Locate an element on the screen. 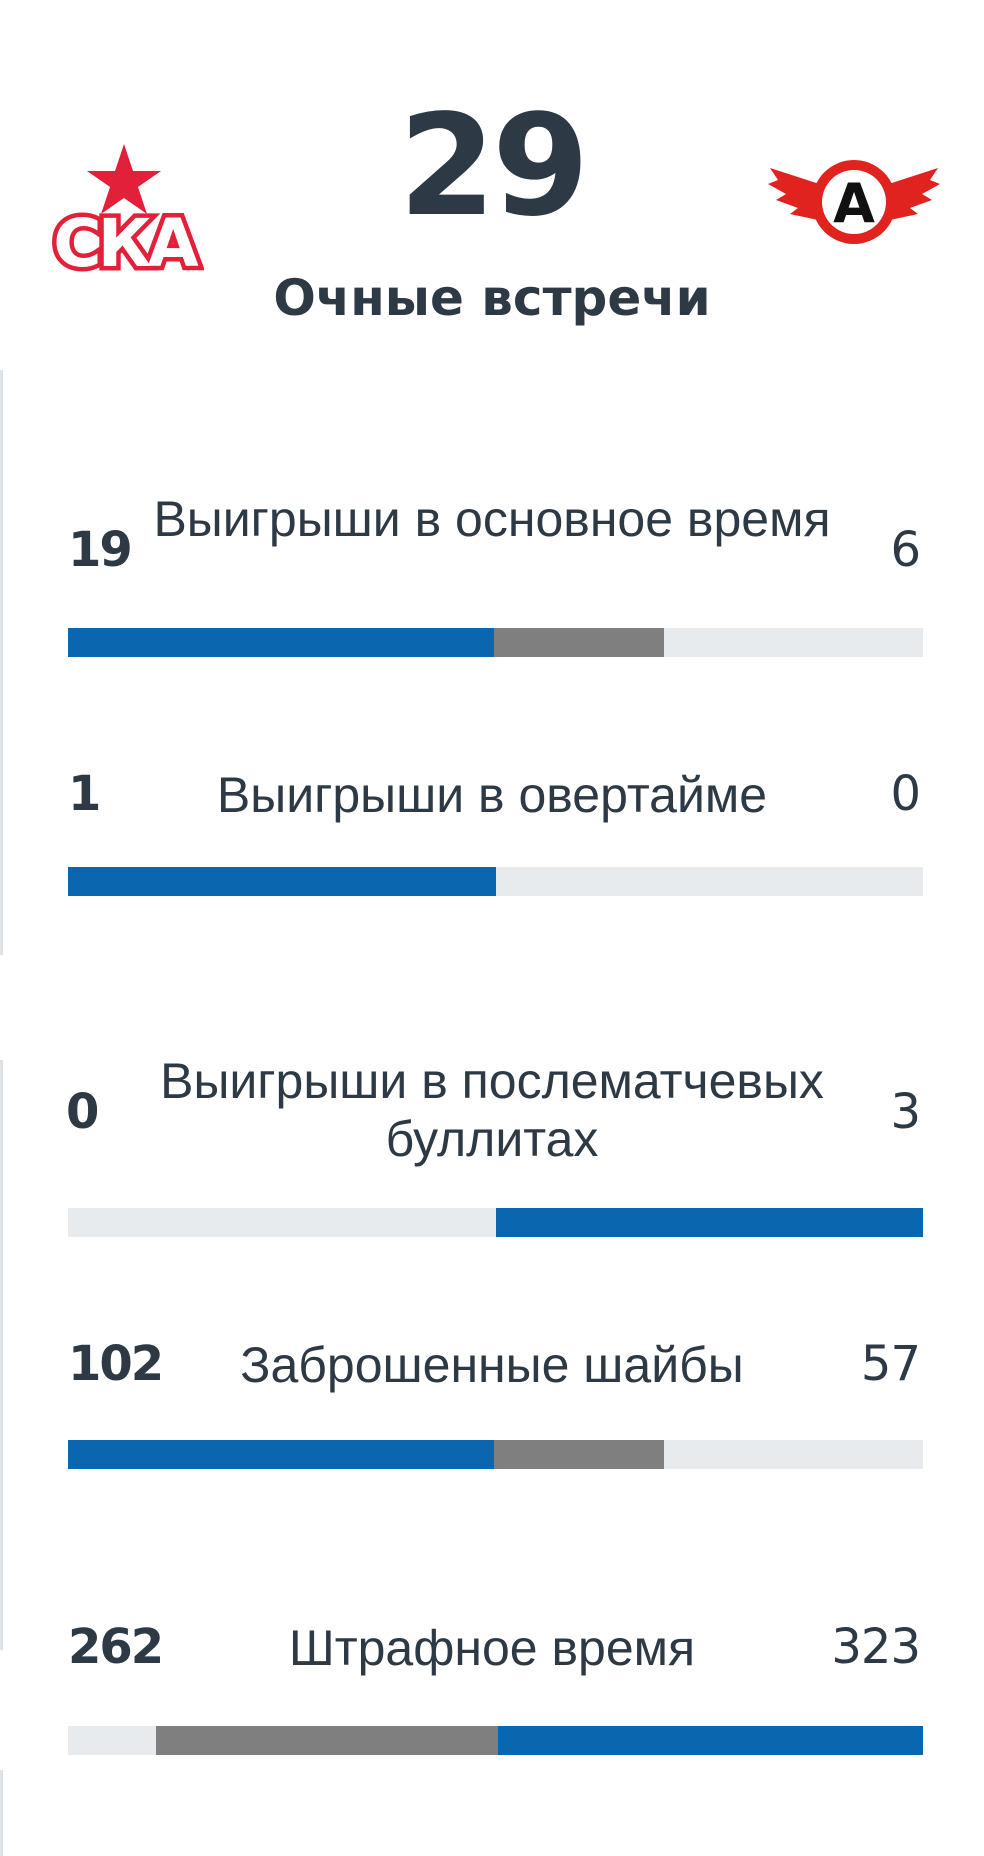 This screenshot has height=1856, width=984. home-value: 1 is located at coordinates (84, 794).